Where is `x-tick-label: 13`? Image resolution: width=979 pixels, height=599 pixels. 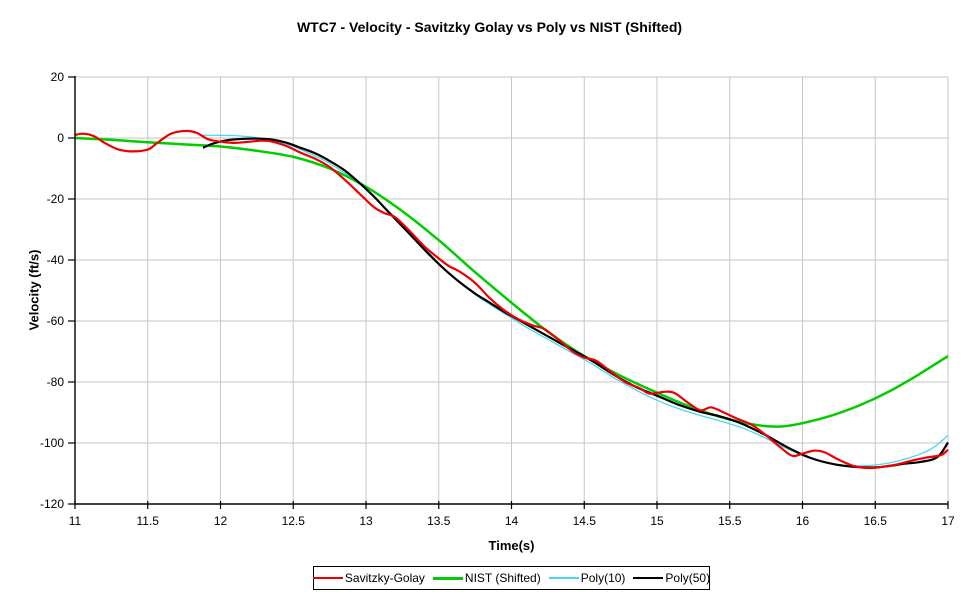
x-tick-label: 13 is located at coordinates (366, 521).